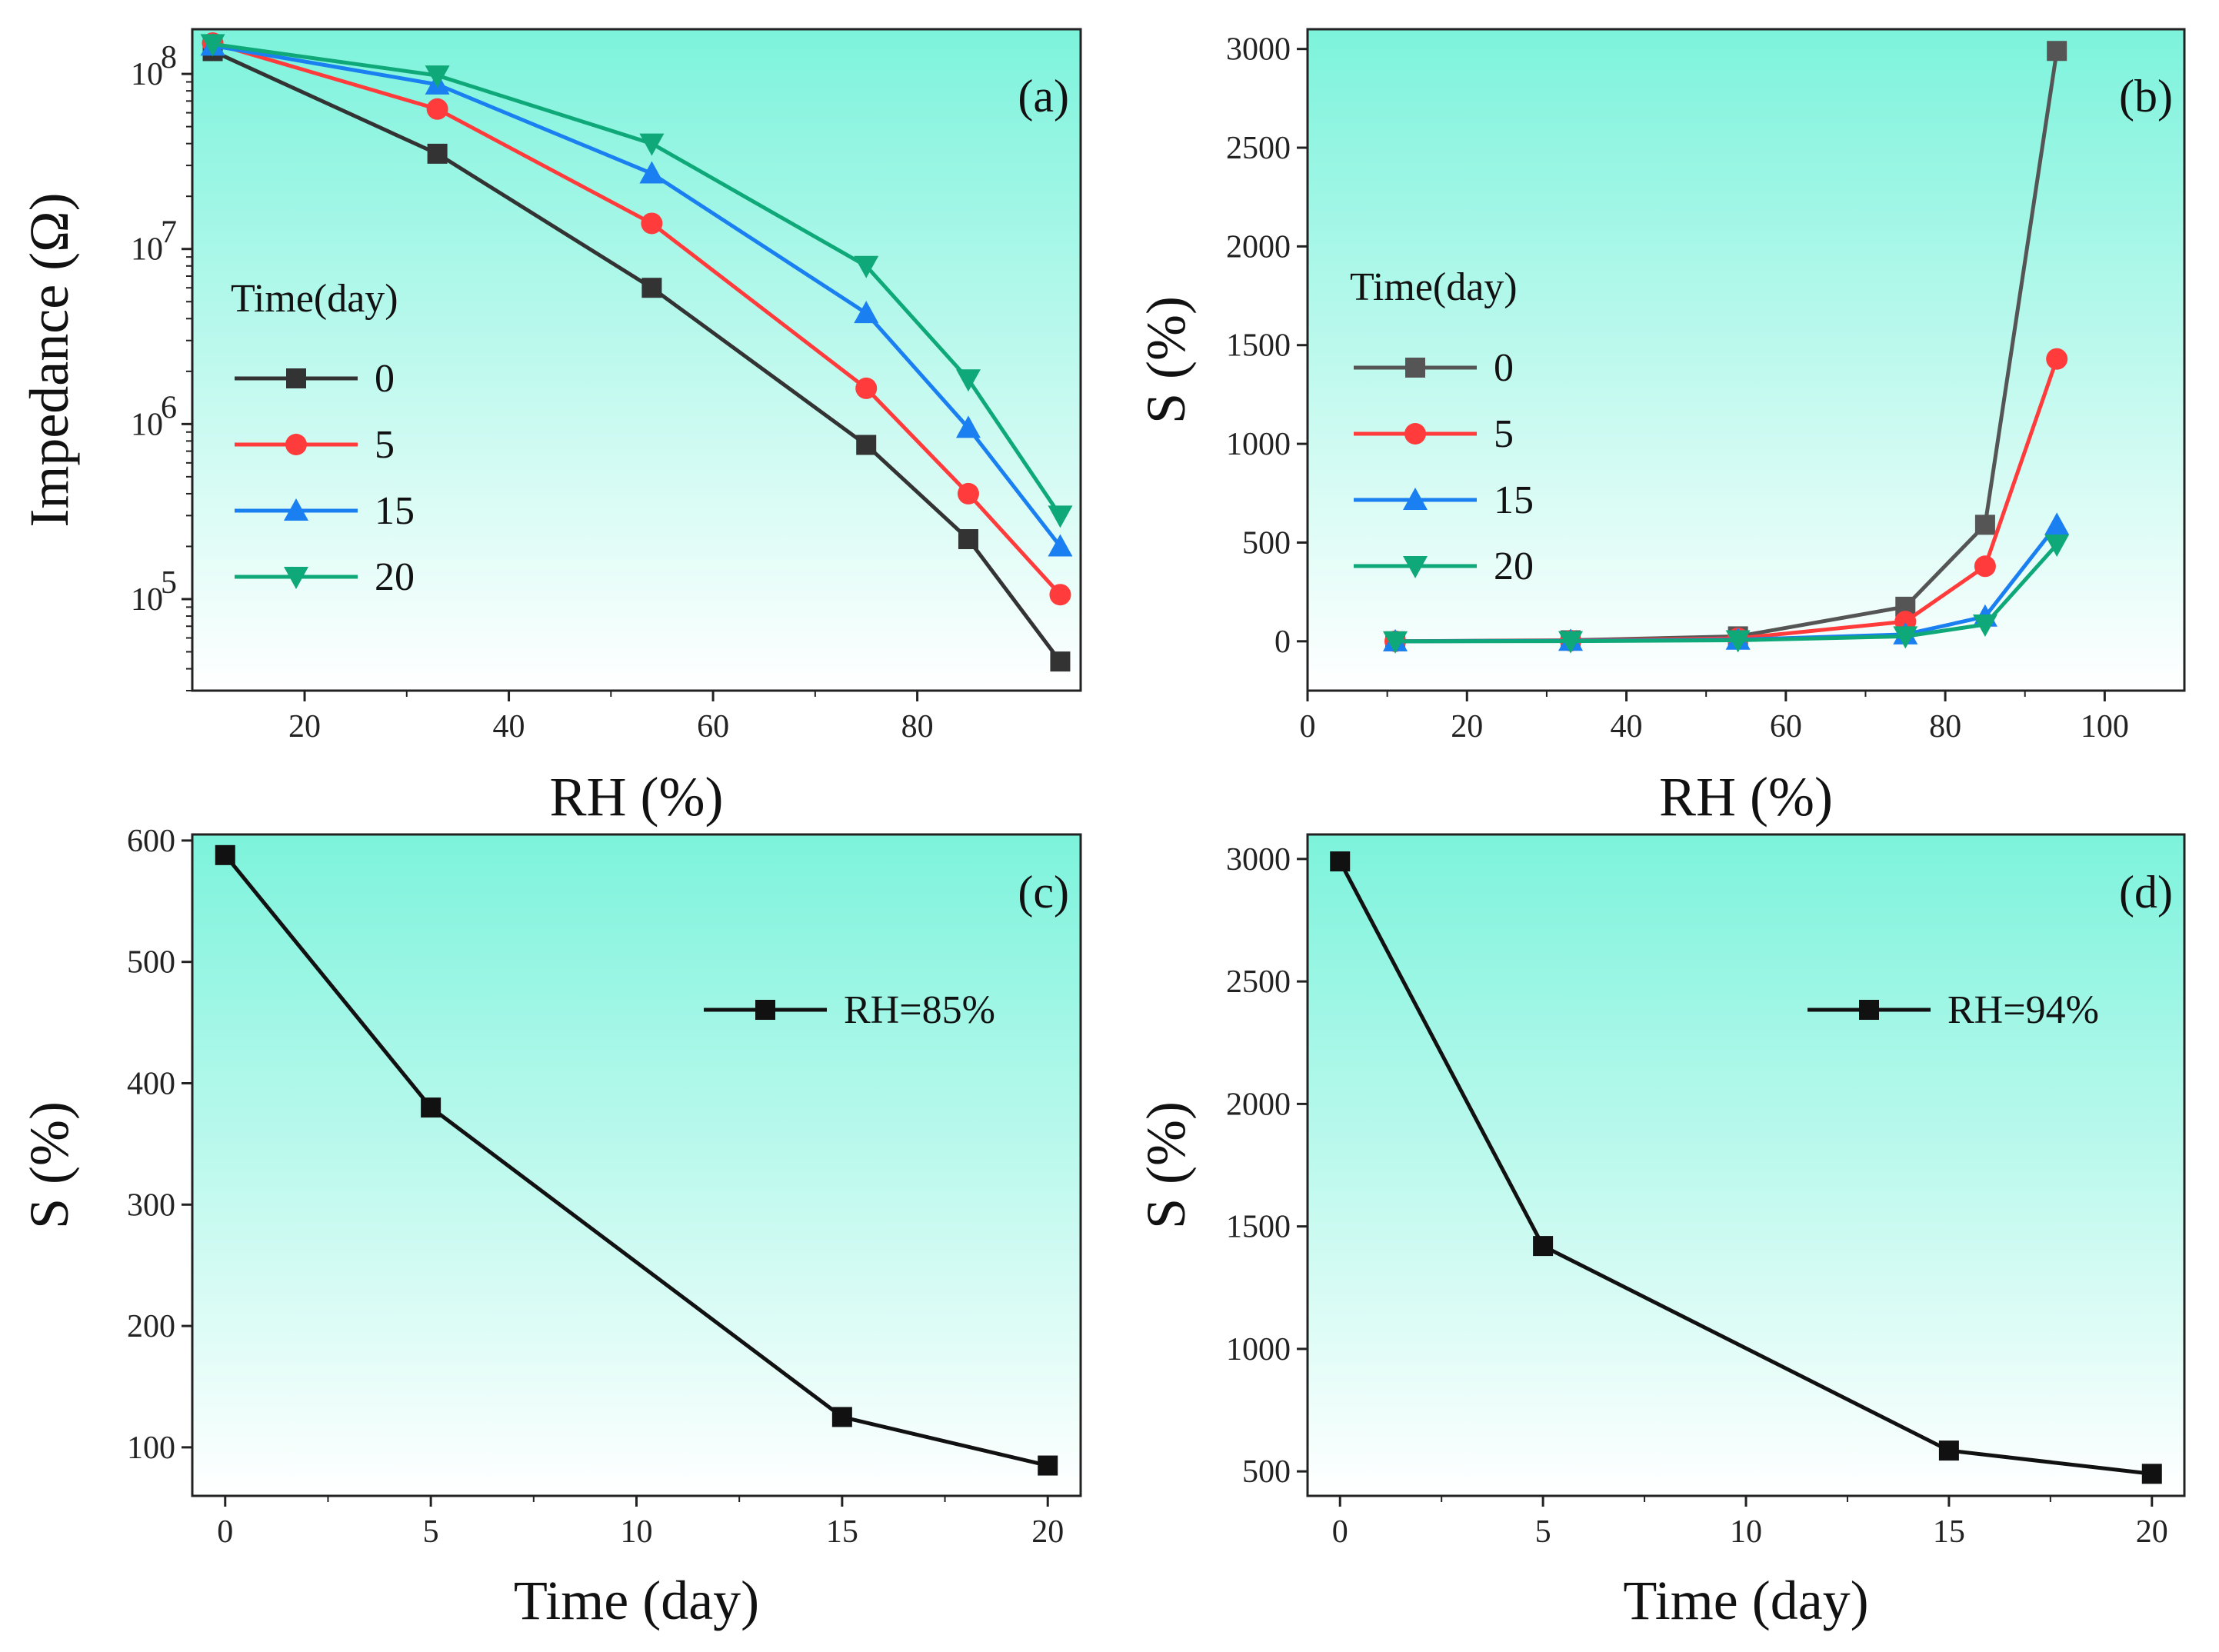  I want to click on x-tick-label: 15, so click(842, 1532).